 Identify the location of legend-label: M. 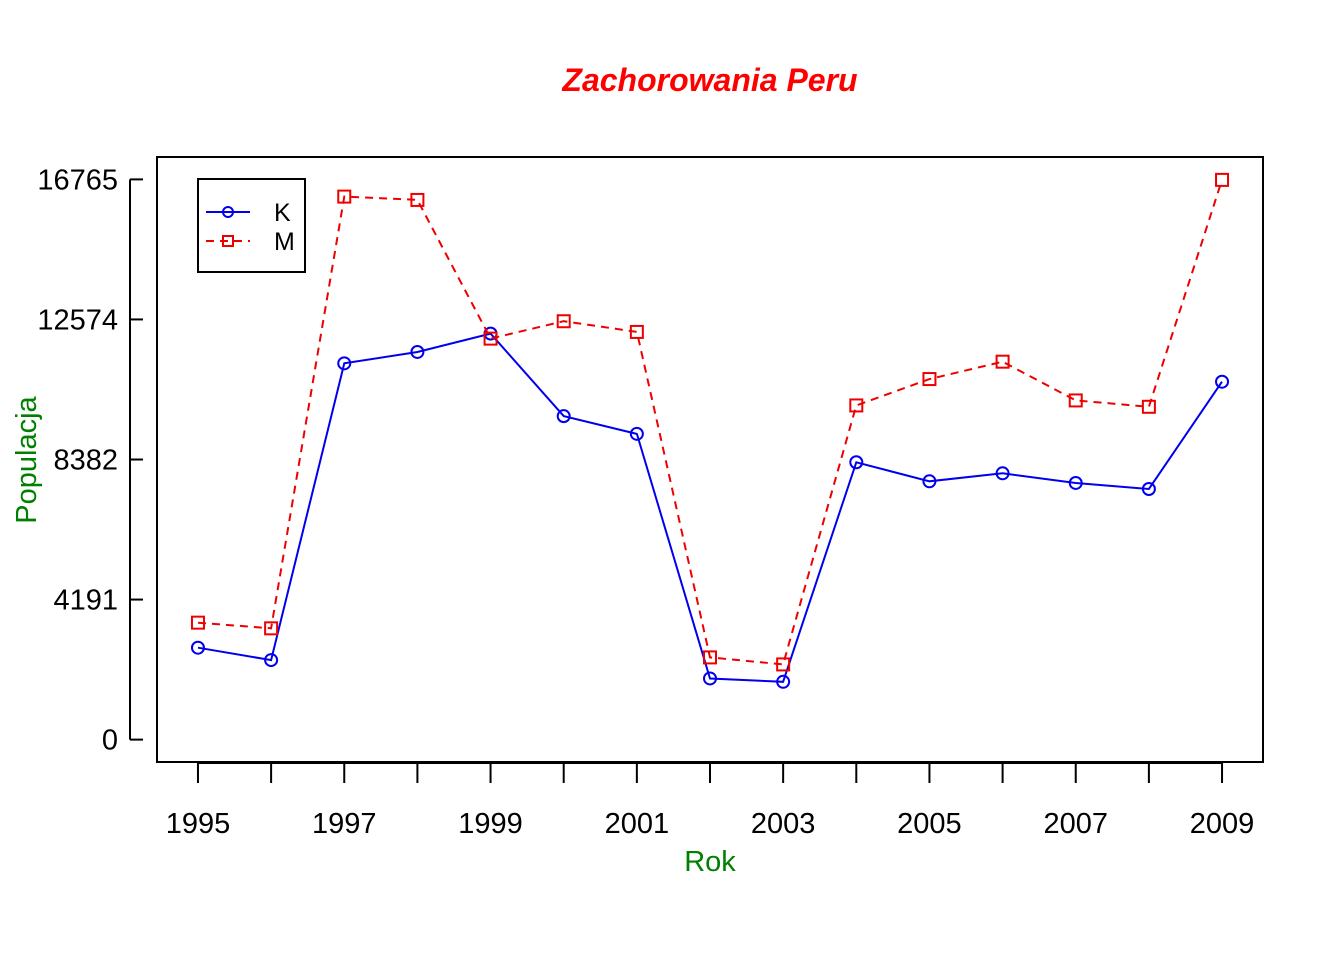
(284, 242).